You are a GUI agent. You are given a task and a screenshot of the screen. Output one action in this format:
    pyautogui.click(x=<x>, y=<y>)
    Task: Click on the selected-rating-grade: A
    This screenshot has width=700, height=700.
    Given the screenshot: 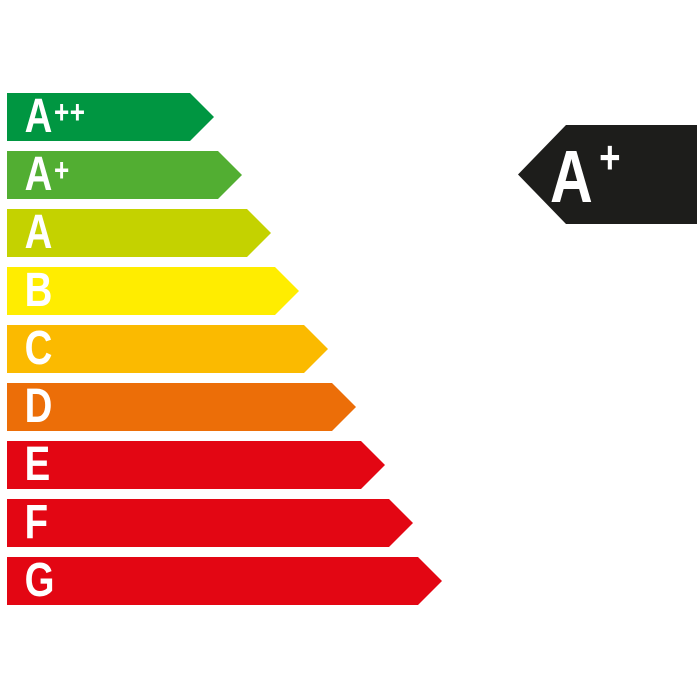 What is the action you would take?
    pyautogui.click(x=571, y=176)
    